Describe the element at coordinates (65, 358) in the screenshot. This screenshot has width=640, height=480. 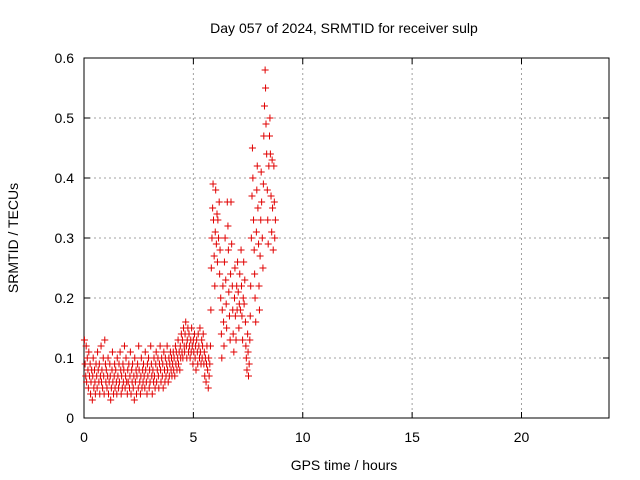
I see `y-tick-label: 0.1` at that location.